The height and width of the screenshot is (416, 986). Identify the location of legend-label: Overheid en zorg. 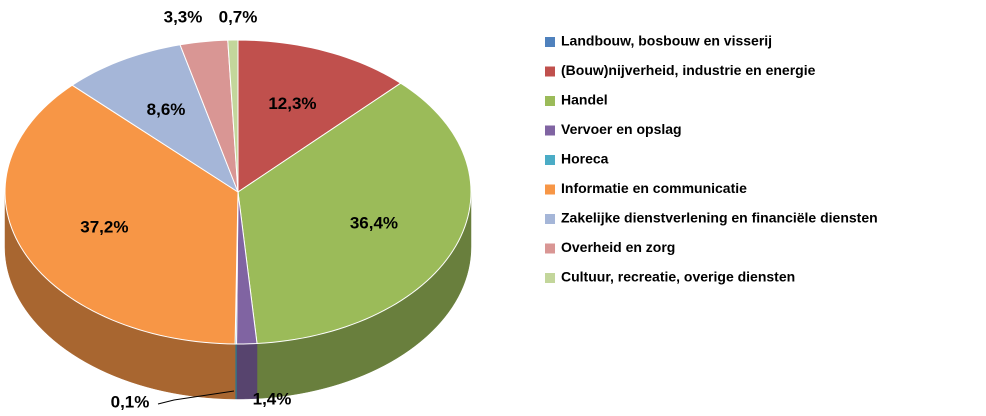
(618, 247).